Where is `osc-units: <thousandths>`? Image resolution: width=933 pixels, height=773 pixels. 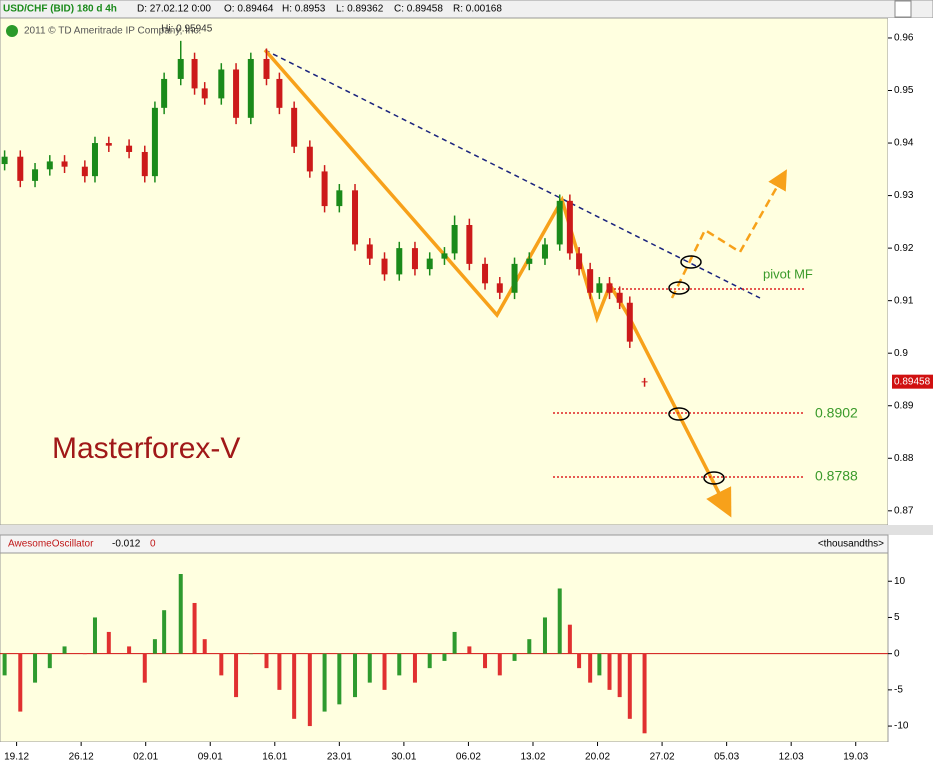
osc-units: <thousandths> is located at coordinates (851, 544).